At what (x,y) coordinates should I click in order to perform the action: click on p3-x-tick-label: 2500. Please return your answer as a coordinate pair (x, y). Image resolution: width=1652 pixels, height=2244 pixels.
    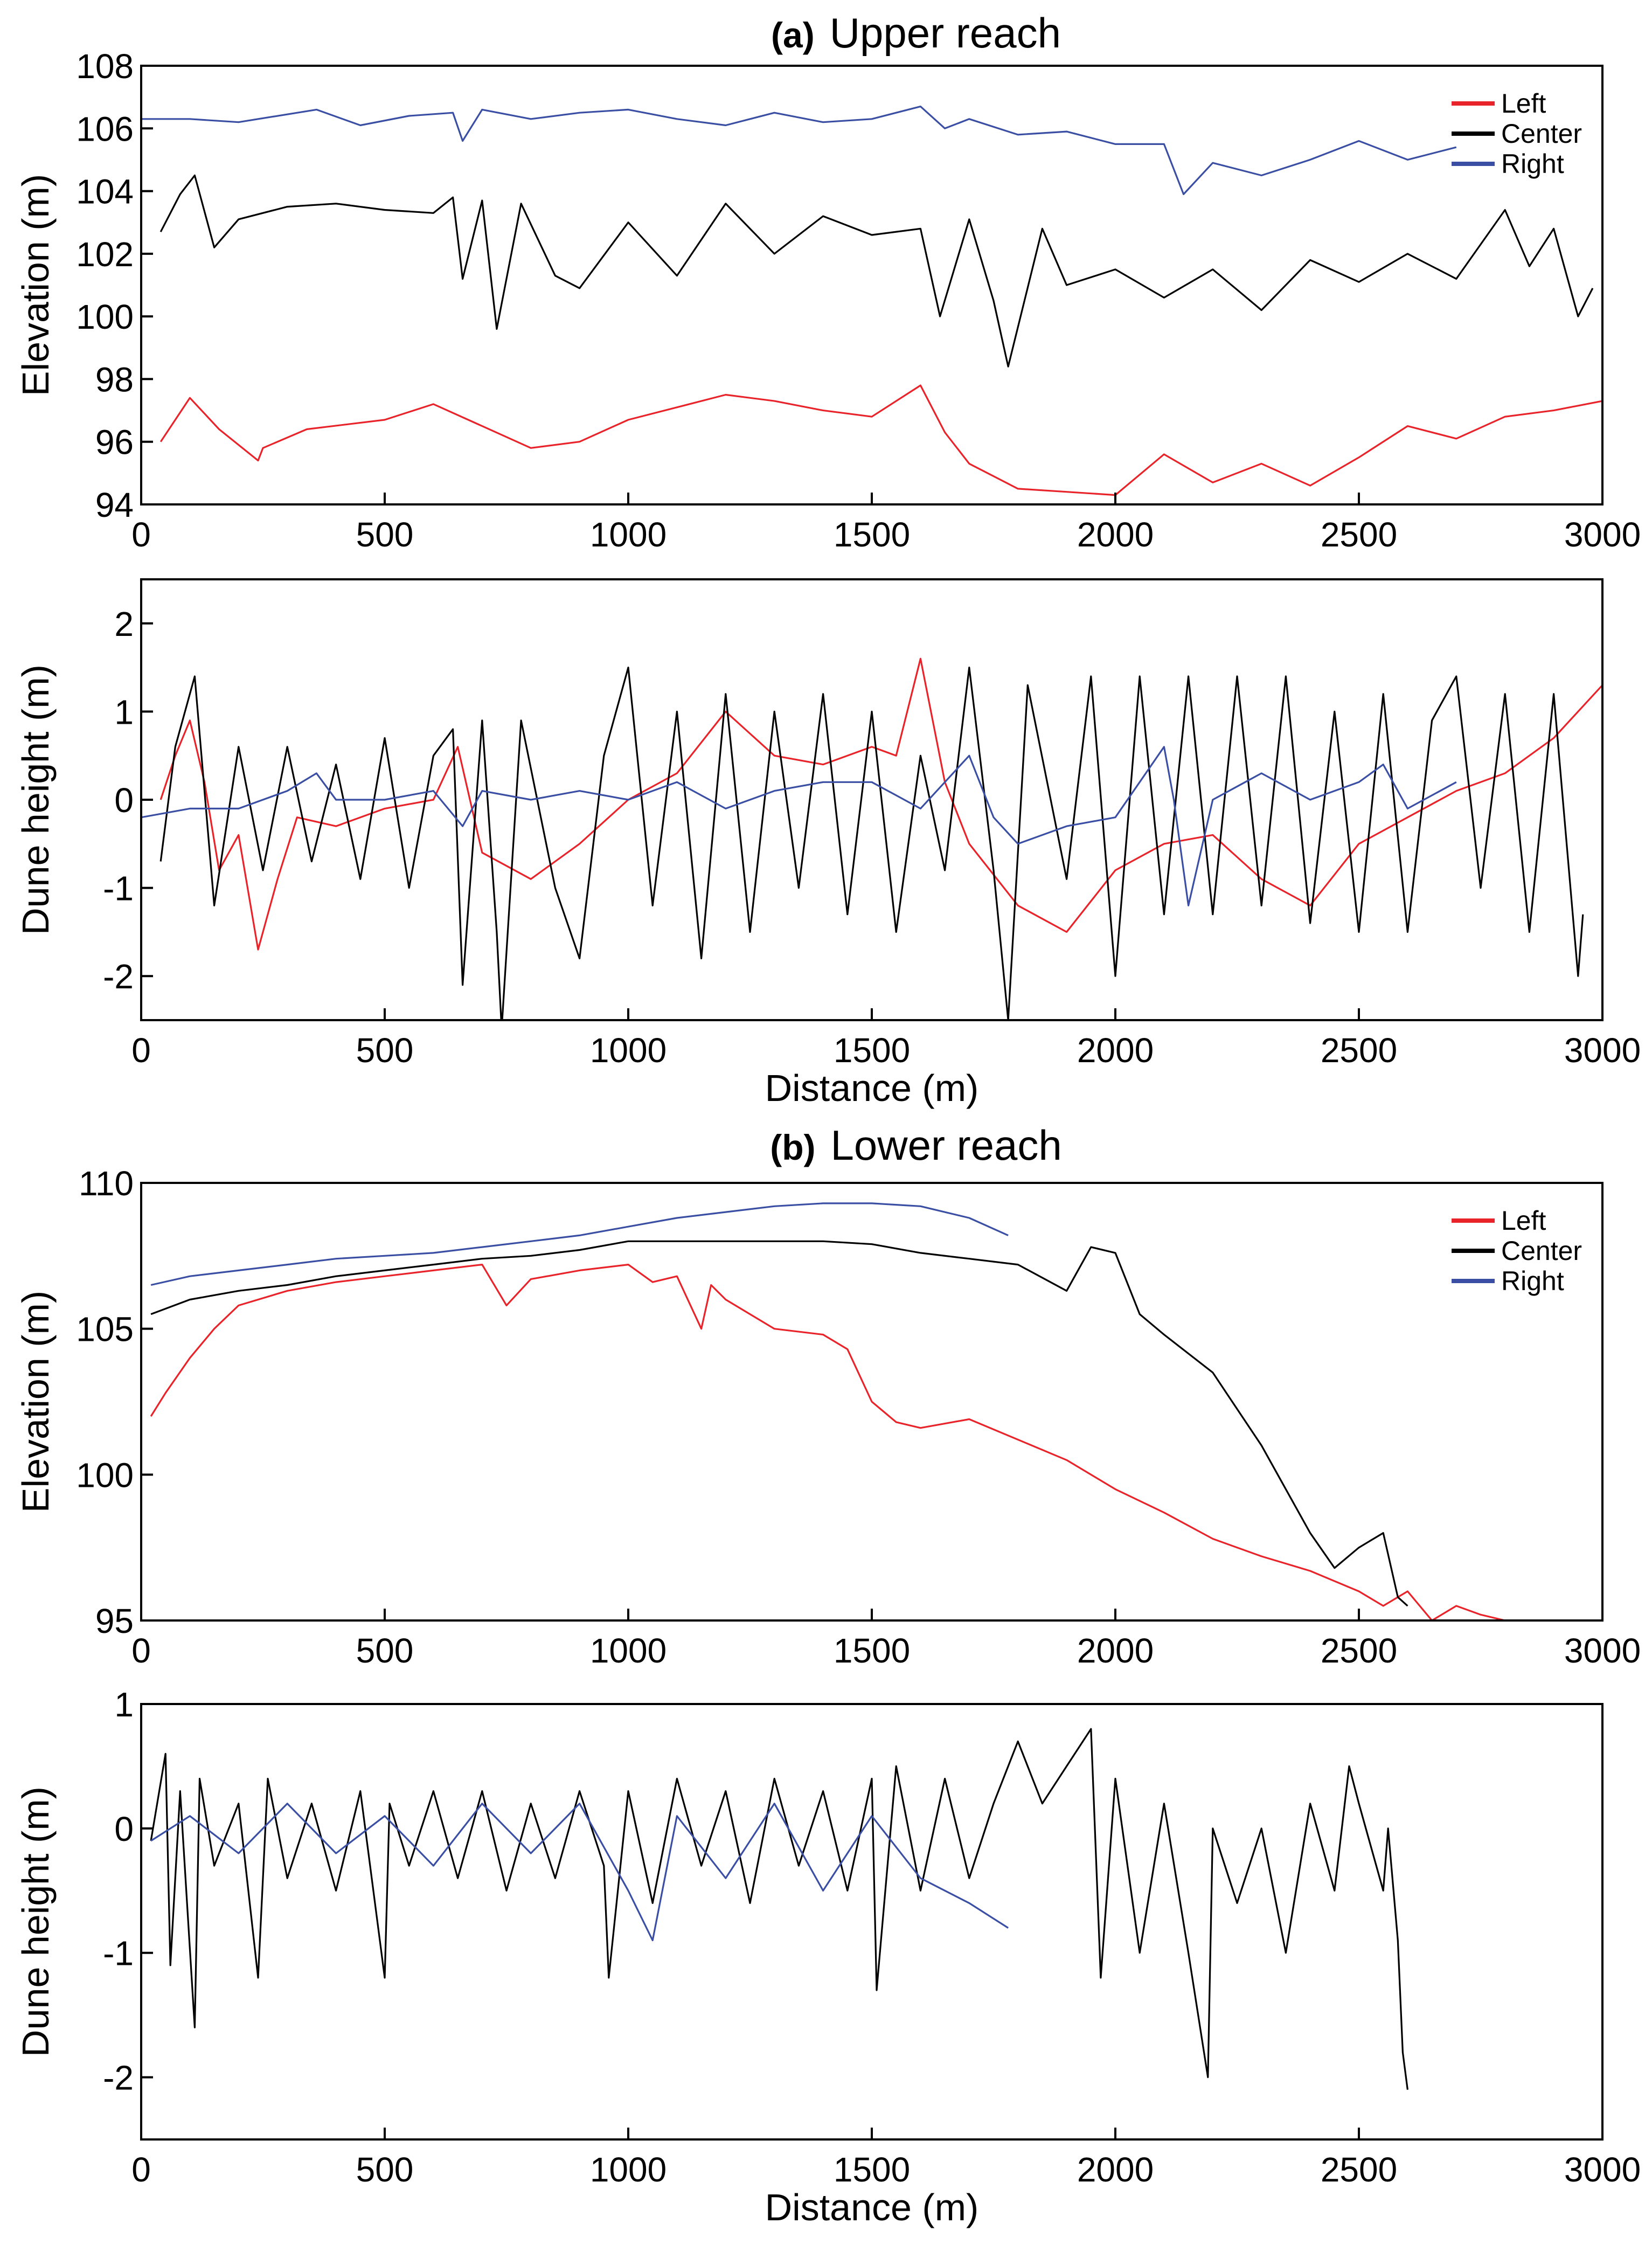
    Looking at the image, I should click on (1359, 2169).